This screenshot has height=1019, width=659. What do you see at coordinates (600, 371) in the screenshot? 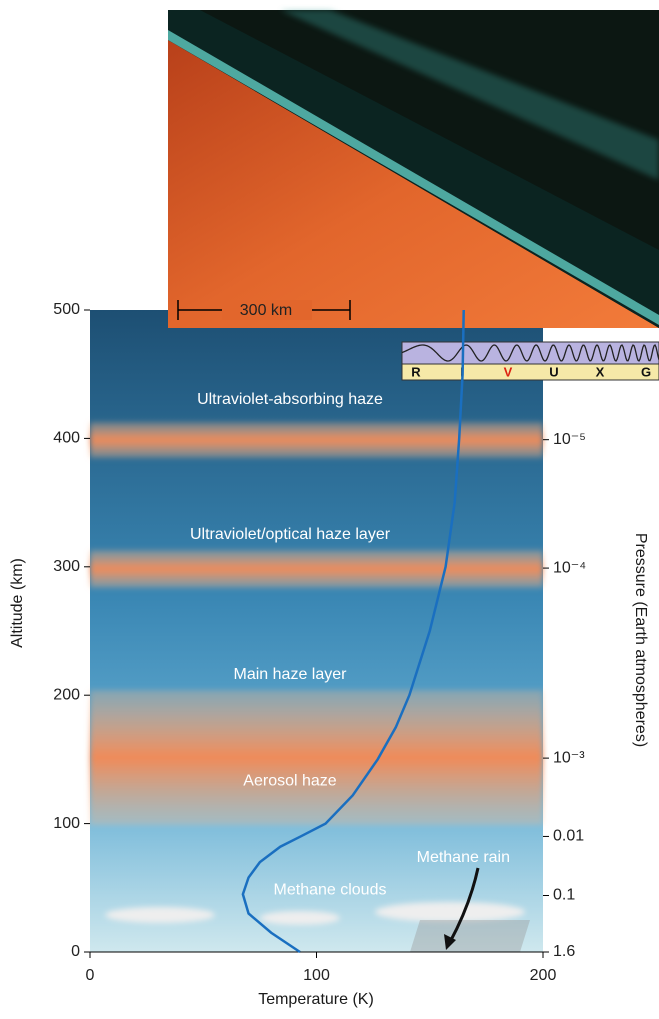
I see `spectrum-letter: X` at bounding box center [600, 371].